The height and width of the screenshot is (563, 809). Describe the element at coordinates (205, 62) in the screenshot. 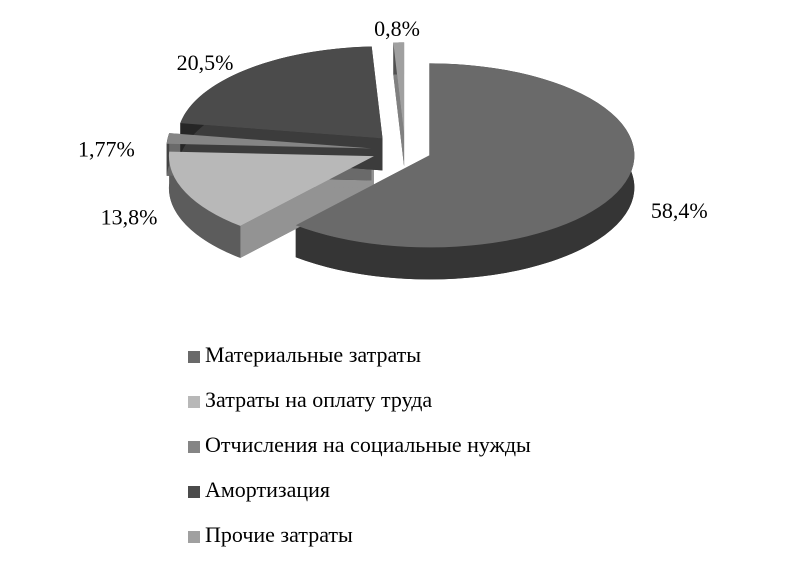

I see `data-label: 20,5%` at that location.